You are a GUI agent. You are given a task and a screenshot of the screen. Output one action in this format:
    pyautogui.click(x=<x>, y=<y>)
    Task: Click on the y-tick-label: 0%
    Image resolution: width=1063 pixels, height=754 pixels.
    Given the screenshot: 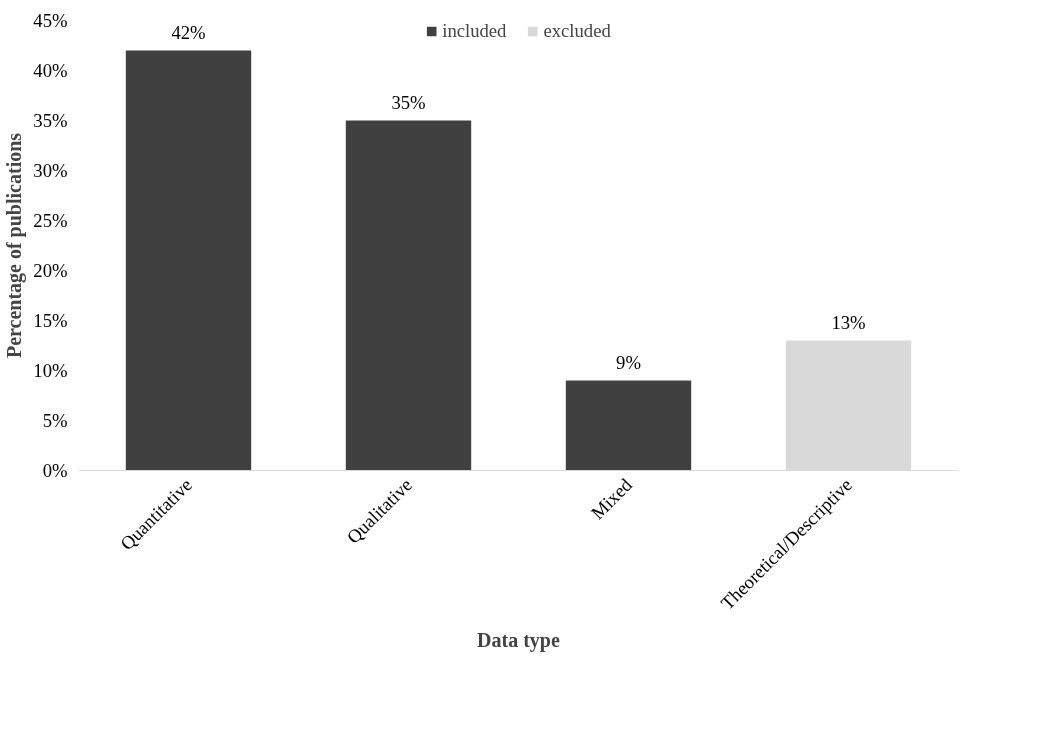 What is the action you would take?
    pyautogui.click(x=55, y=470)
    